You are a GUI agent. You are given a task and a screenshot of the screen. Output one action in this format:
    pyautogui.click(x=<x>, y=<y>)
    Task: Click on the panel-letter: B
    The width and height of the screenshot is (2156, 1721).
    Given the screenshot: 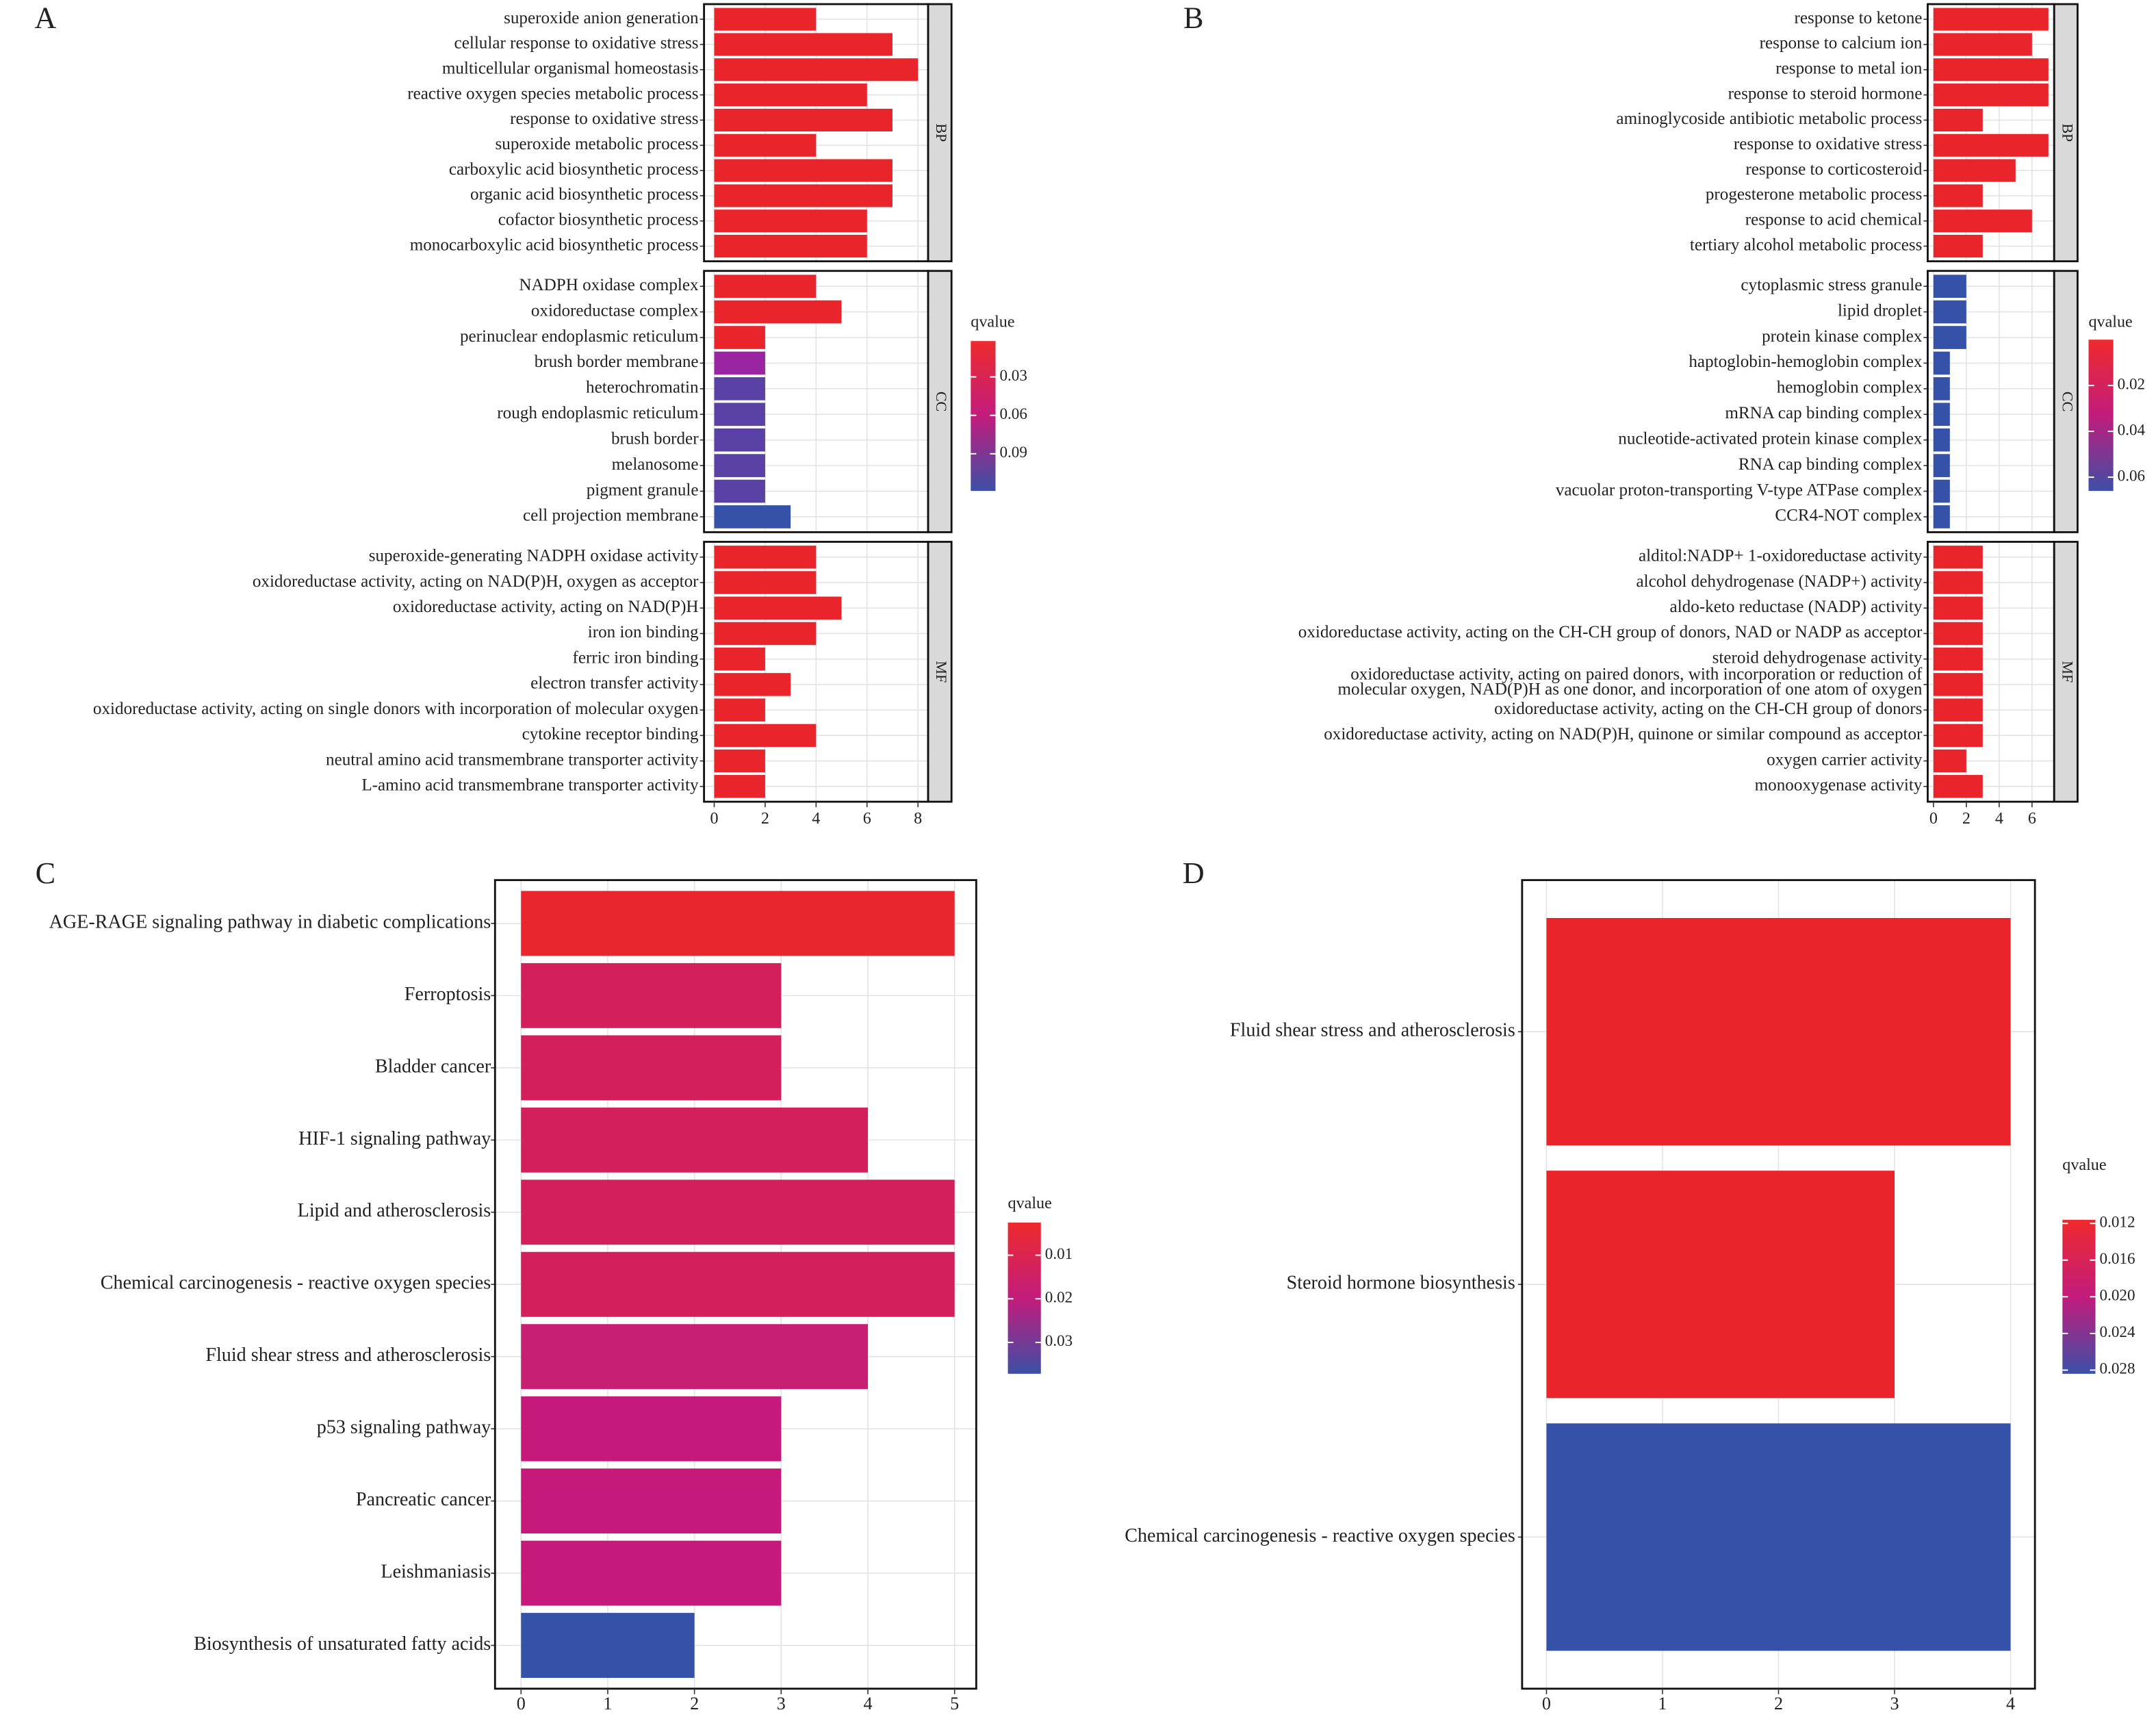 What is the action you would take?
    pyautogui.click(x=1193, y=17)
    